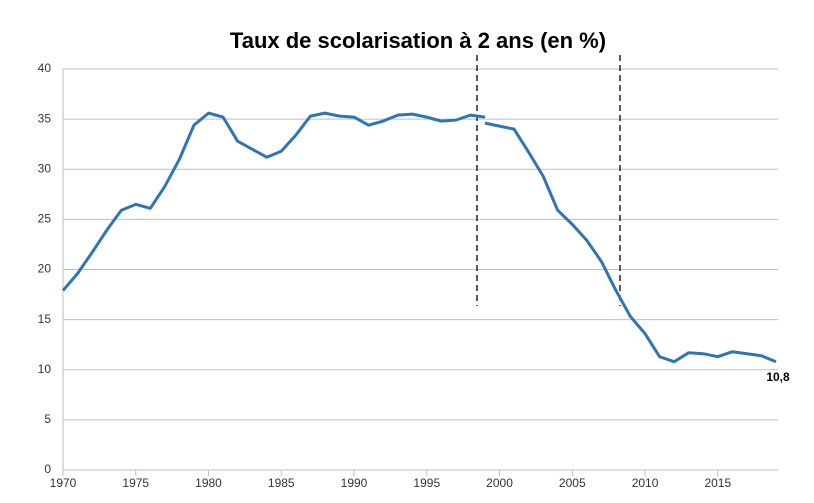 This screenshot has height=503, width=814. Describe the element at coordinates (45, 269) in the screenshot. I see `y-tick-label: 20` at that location.